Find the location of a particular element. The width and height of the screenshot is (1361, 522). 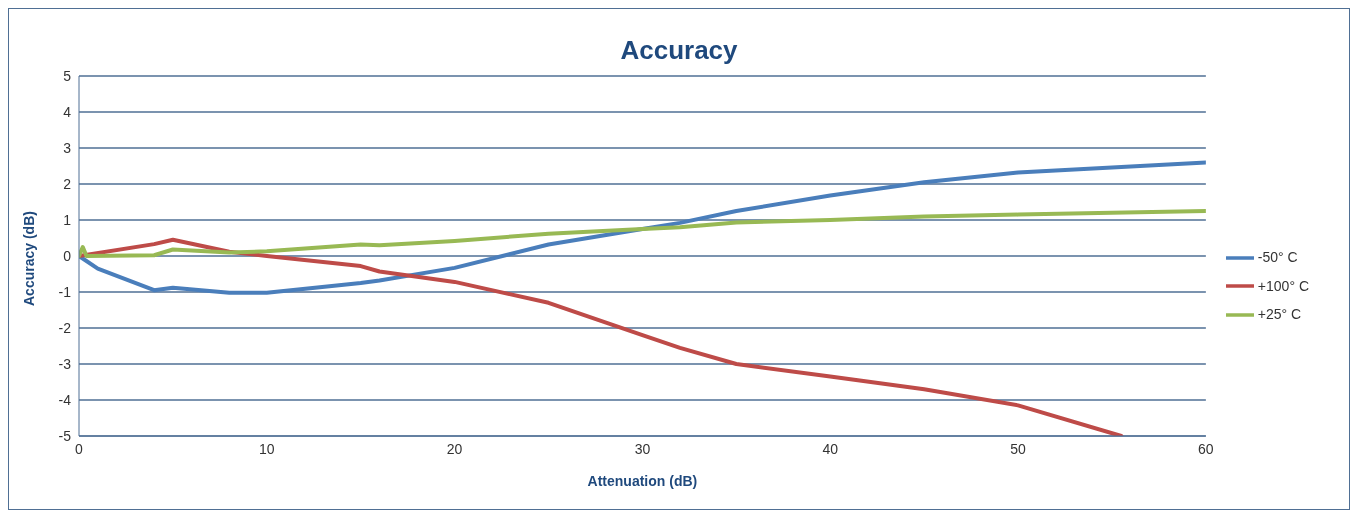

x-tick-label: 40 is located at coordinates (830, 448).